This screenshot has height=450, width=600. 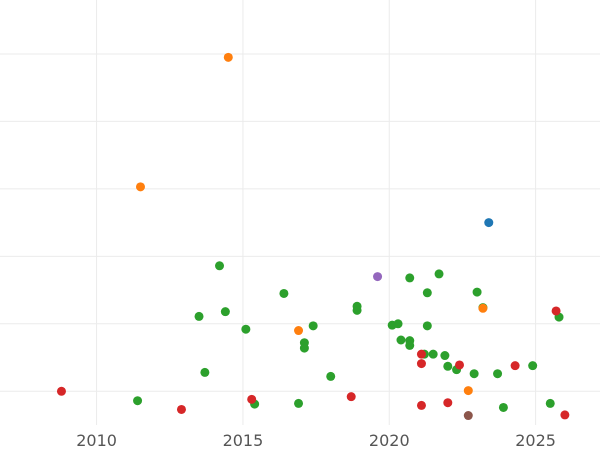 I want to click on x-tick-label: 2020, so click(x=389, y=440).